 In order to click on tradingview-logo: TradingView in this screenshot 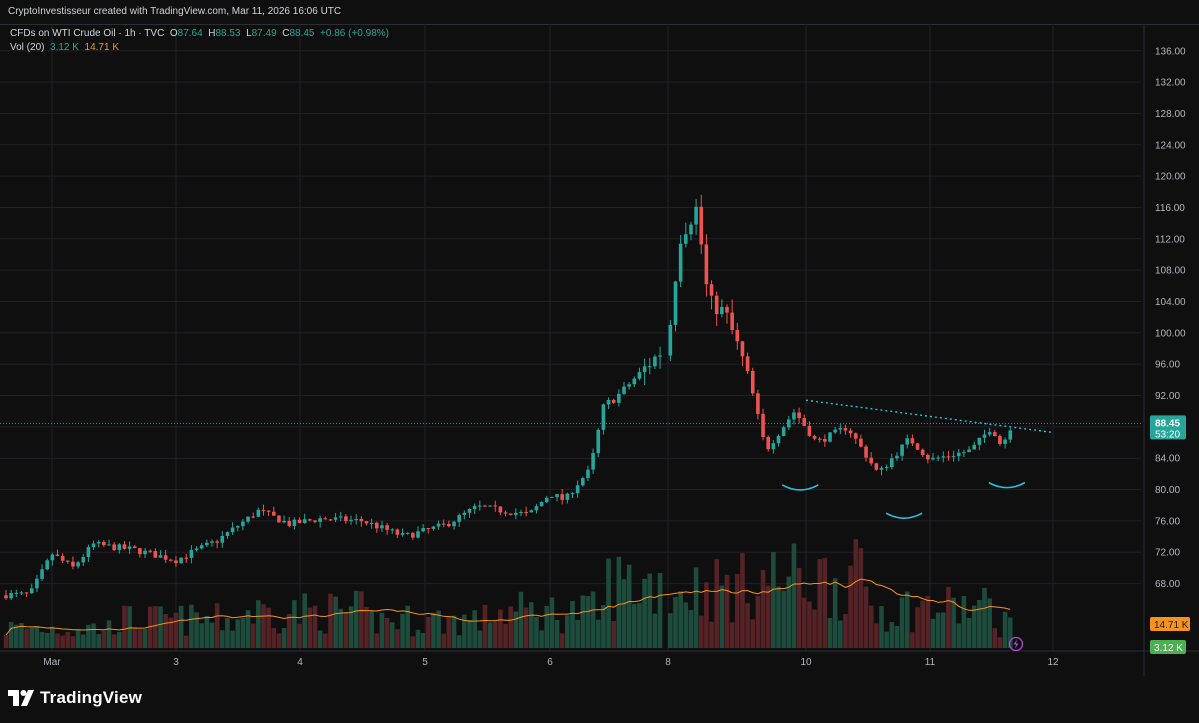, I will do `click(75, 698)`.